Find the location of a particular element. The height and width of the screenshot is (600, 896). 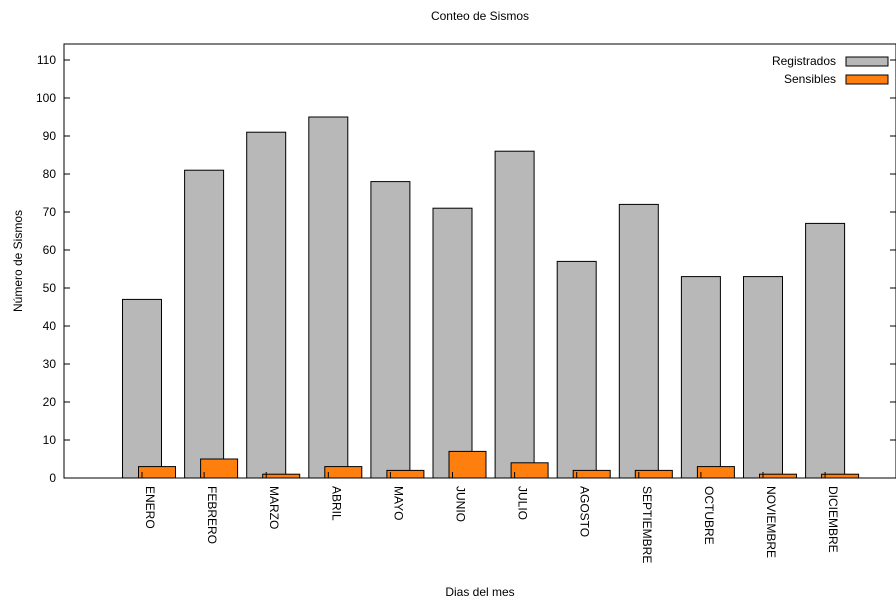

y-tick-label: 40 is located at coordinates (50, 326).